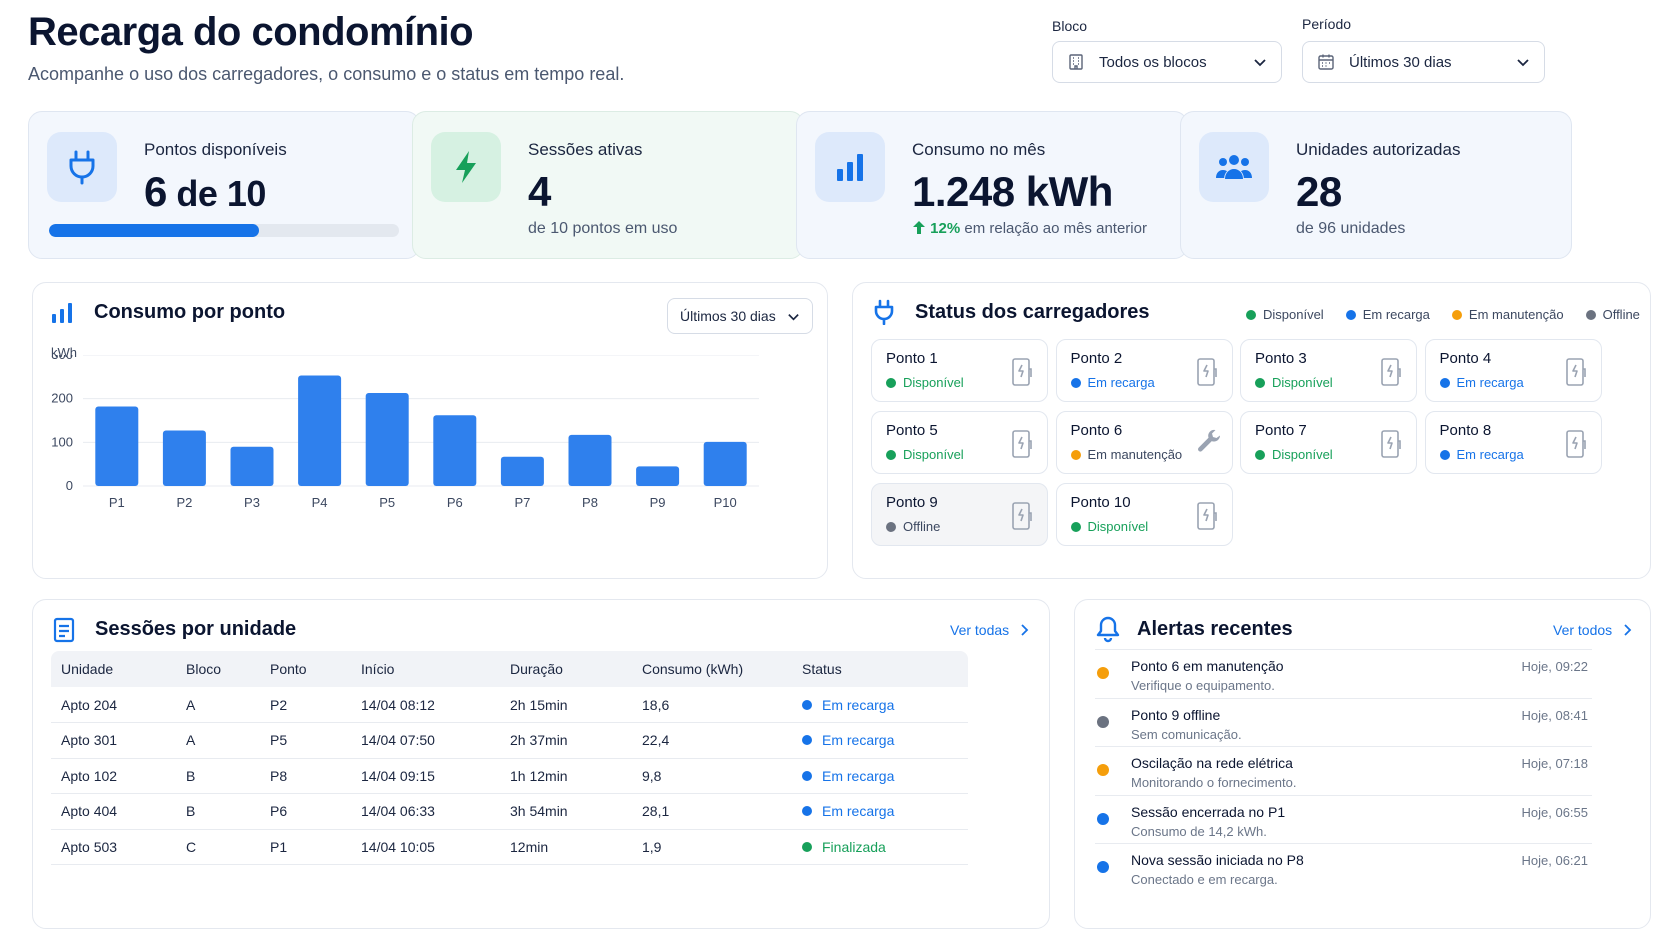 This screenshot has height=941, width=1672. What do you see at coordinates (113, 669) in the screenshot?
I see `column-header: Unidade` at bounding box center [113, 669].